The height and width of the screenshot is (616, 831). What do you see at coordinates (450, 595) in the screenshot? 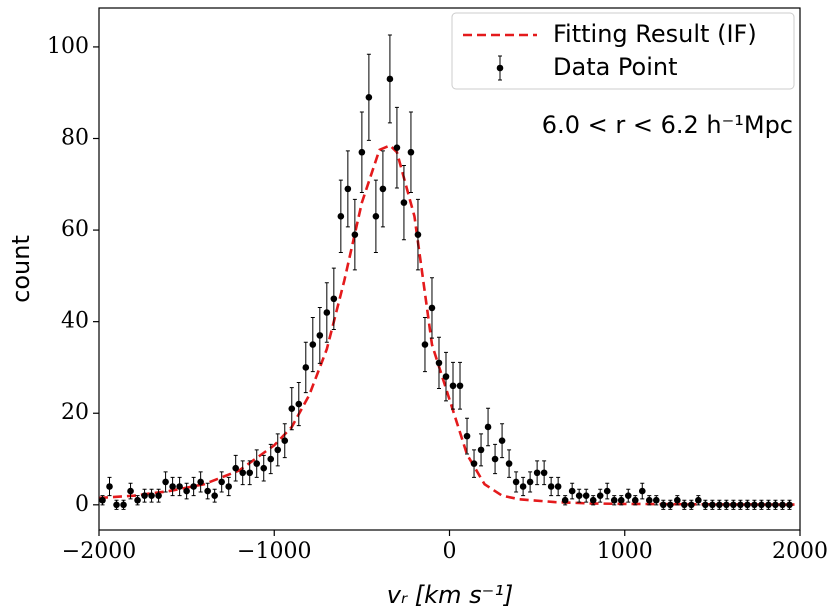
I see `x-axis-label: vᵣ [km s⁻¹]` at bounding box center [450, 595].